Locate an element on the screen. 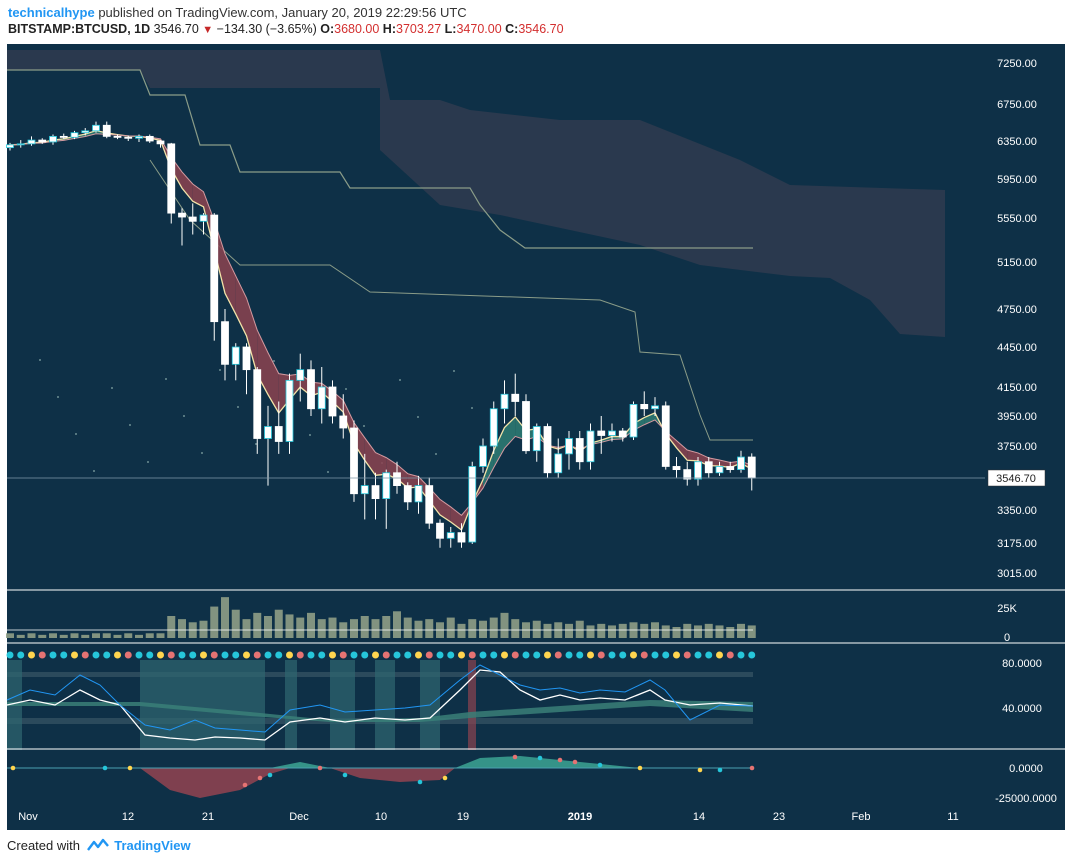 The image size is (1074, 864). symbol-label: BITSTAMP:BTCUSD, 1D is located at coordinates (79, 29).